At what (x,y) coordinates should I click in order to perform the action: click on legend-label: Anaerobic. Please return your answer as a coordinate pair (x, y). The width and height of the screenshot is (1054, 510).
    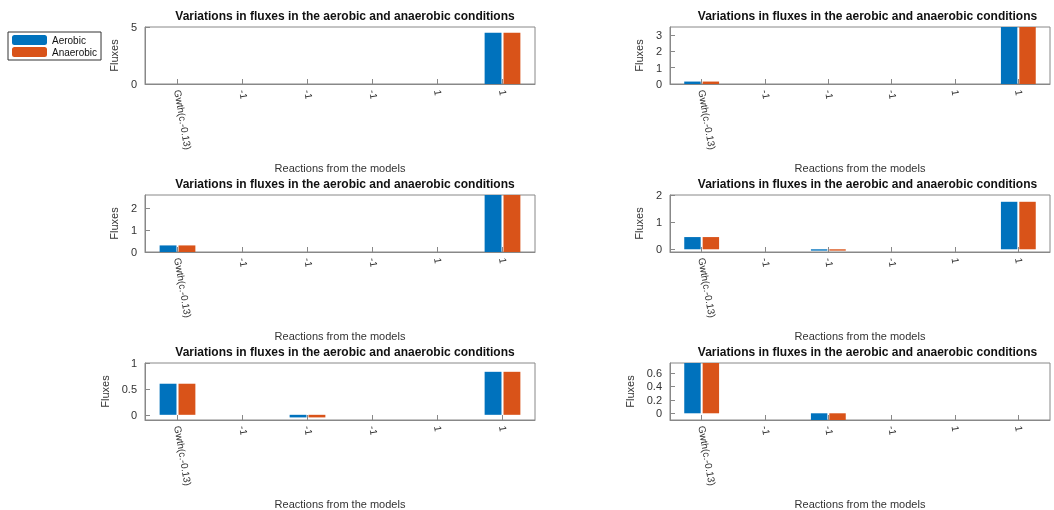
    Looking at the image, I should click on (75, 52).